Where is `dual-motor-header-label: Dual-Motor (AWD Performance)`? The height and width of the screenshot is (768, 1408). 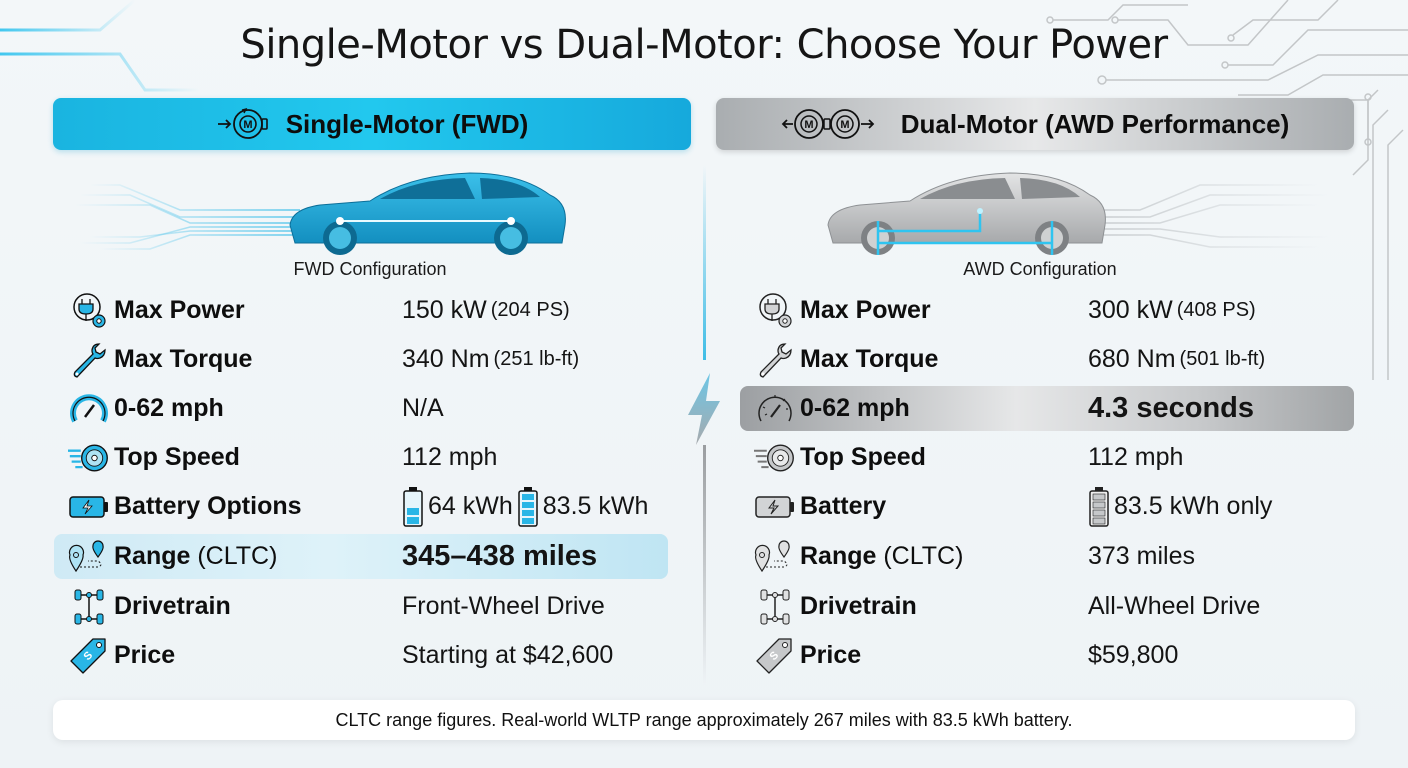
dual-motor-header-label: Dual-Motor (AWD Performance) is located at coordinates (1095, 123).